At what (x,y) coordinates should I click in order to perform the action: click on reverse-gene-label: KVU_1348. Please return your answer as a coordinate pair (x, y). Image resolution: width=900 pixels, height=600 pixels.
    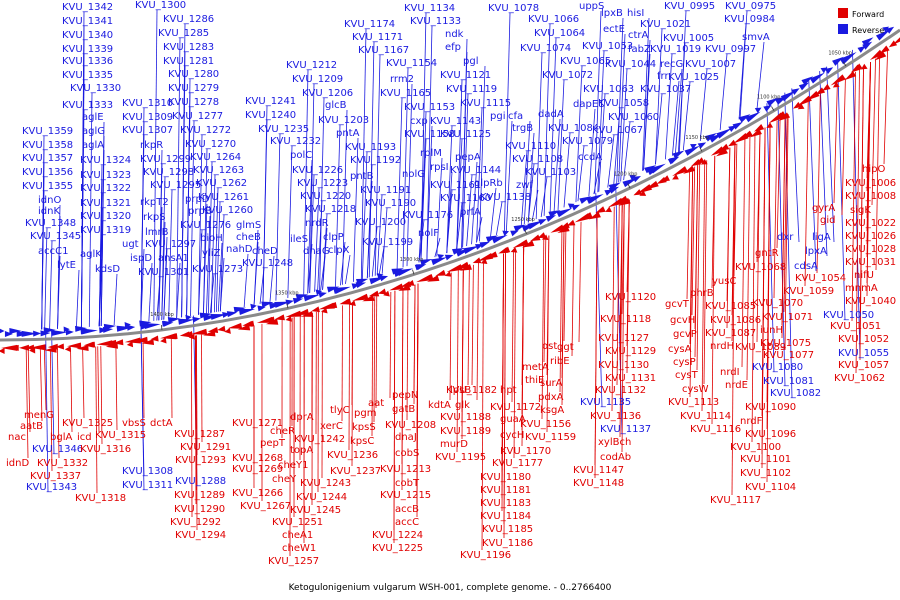
    Looking at the image, I should click on (50, 223).